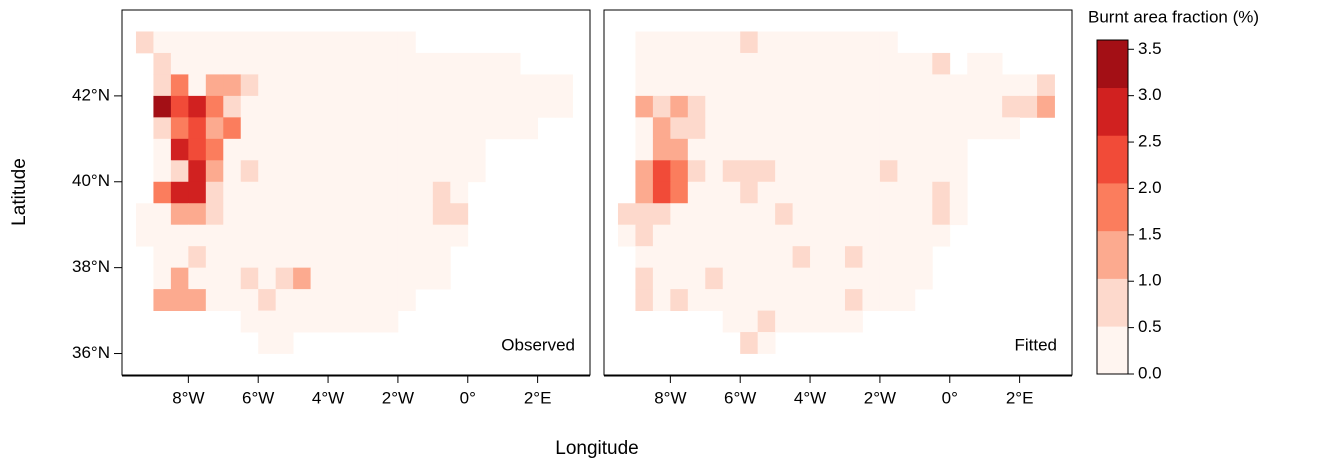  I want to click on colorbar-tick-label: 3.0, so click(1150, 94).